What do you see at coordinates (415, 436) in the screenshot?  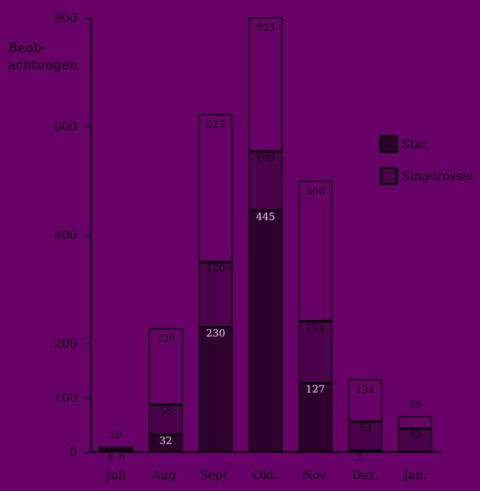 I see `data-label: 43` at bounding box center [415, 436].